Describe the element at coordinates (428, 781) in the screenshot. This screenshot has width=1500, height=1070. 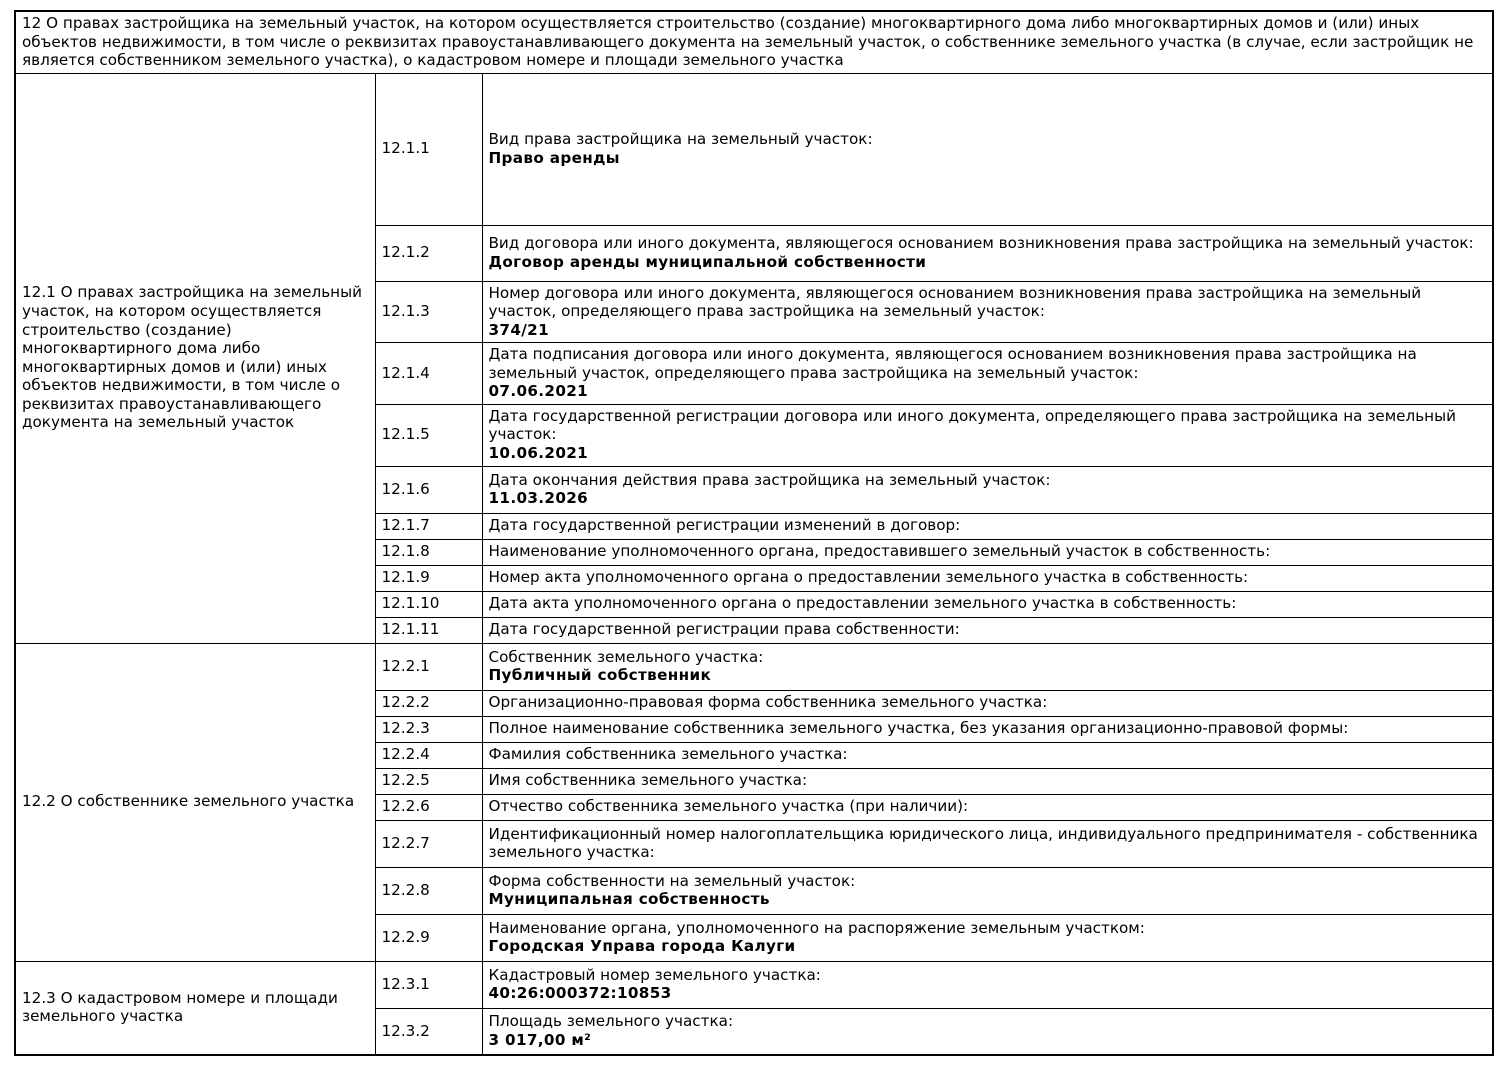
I see `row-number: 12.2.5` at that location.